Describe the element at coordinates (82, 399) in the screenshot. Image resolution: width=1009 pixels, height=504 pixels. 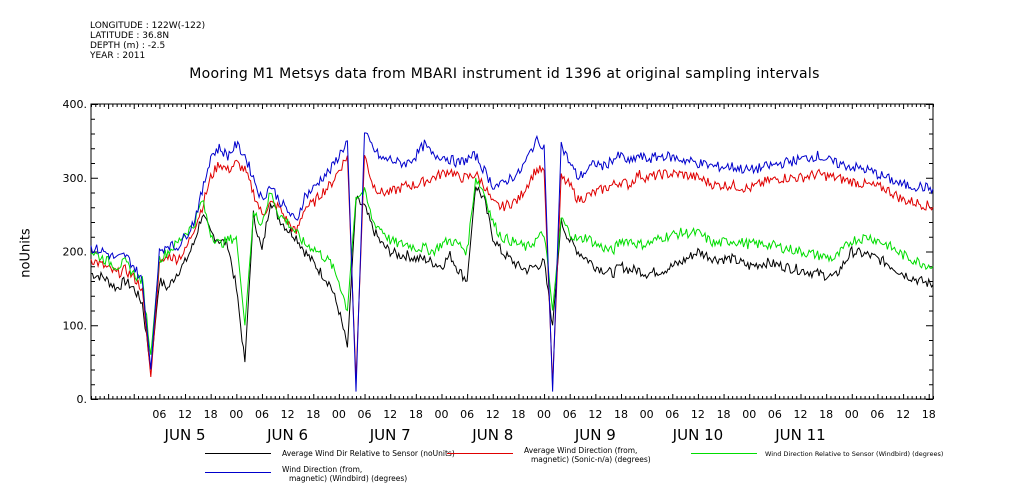
I see `y-tick-label: 0.` at that location.